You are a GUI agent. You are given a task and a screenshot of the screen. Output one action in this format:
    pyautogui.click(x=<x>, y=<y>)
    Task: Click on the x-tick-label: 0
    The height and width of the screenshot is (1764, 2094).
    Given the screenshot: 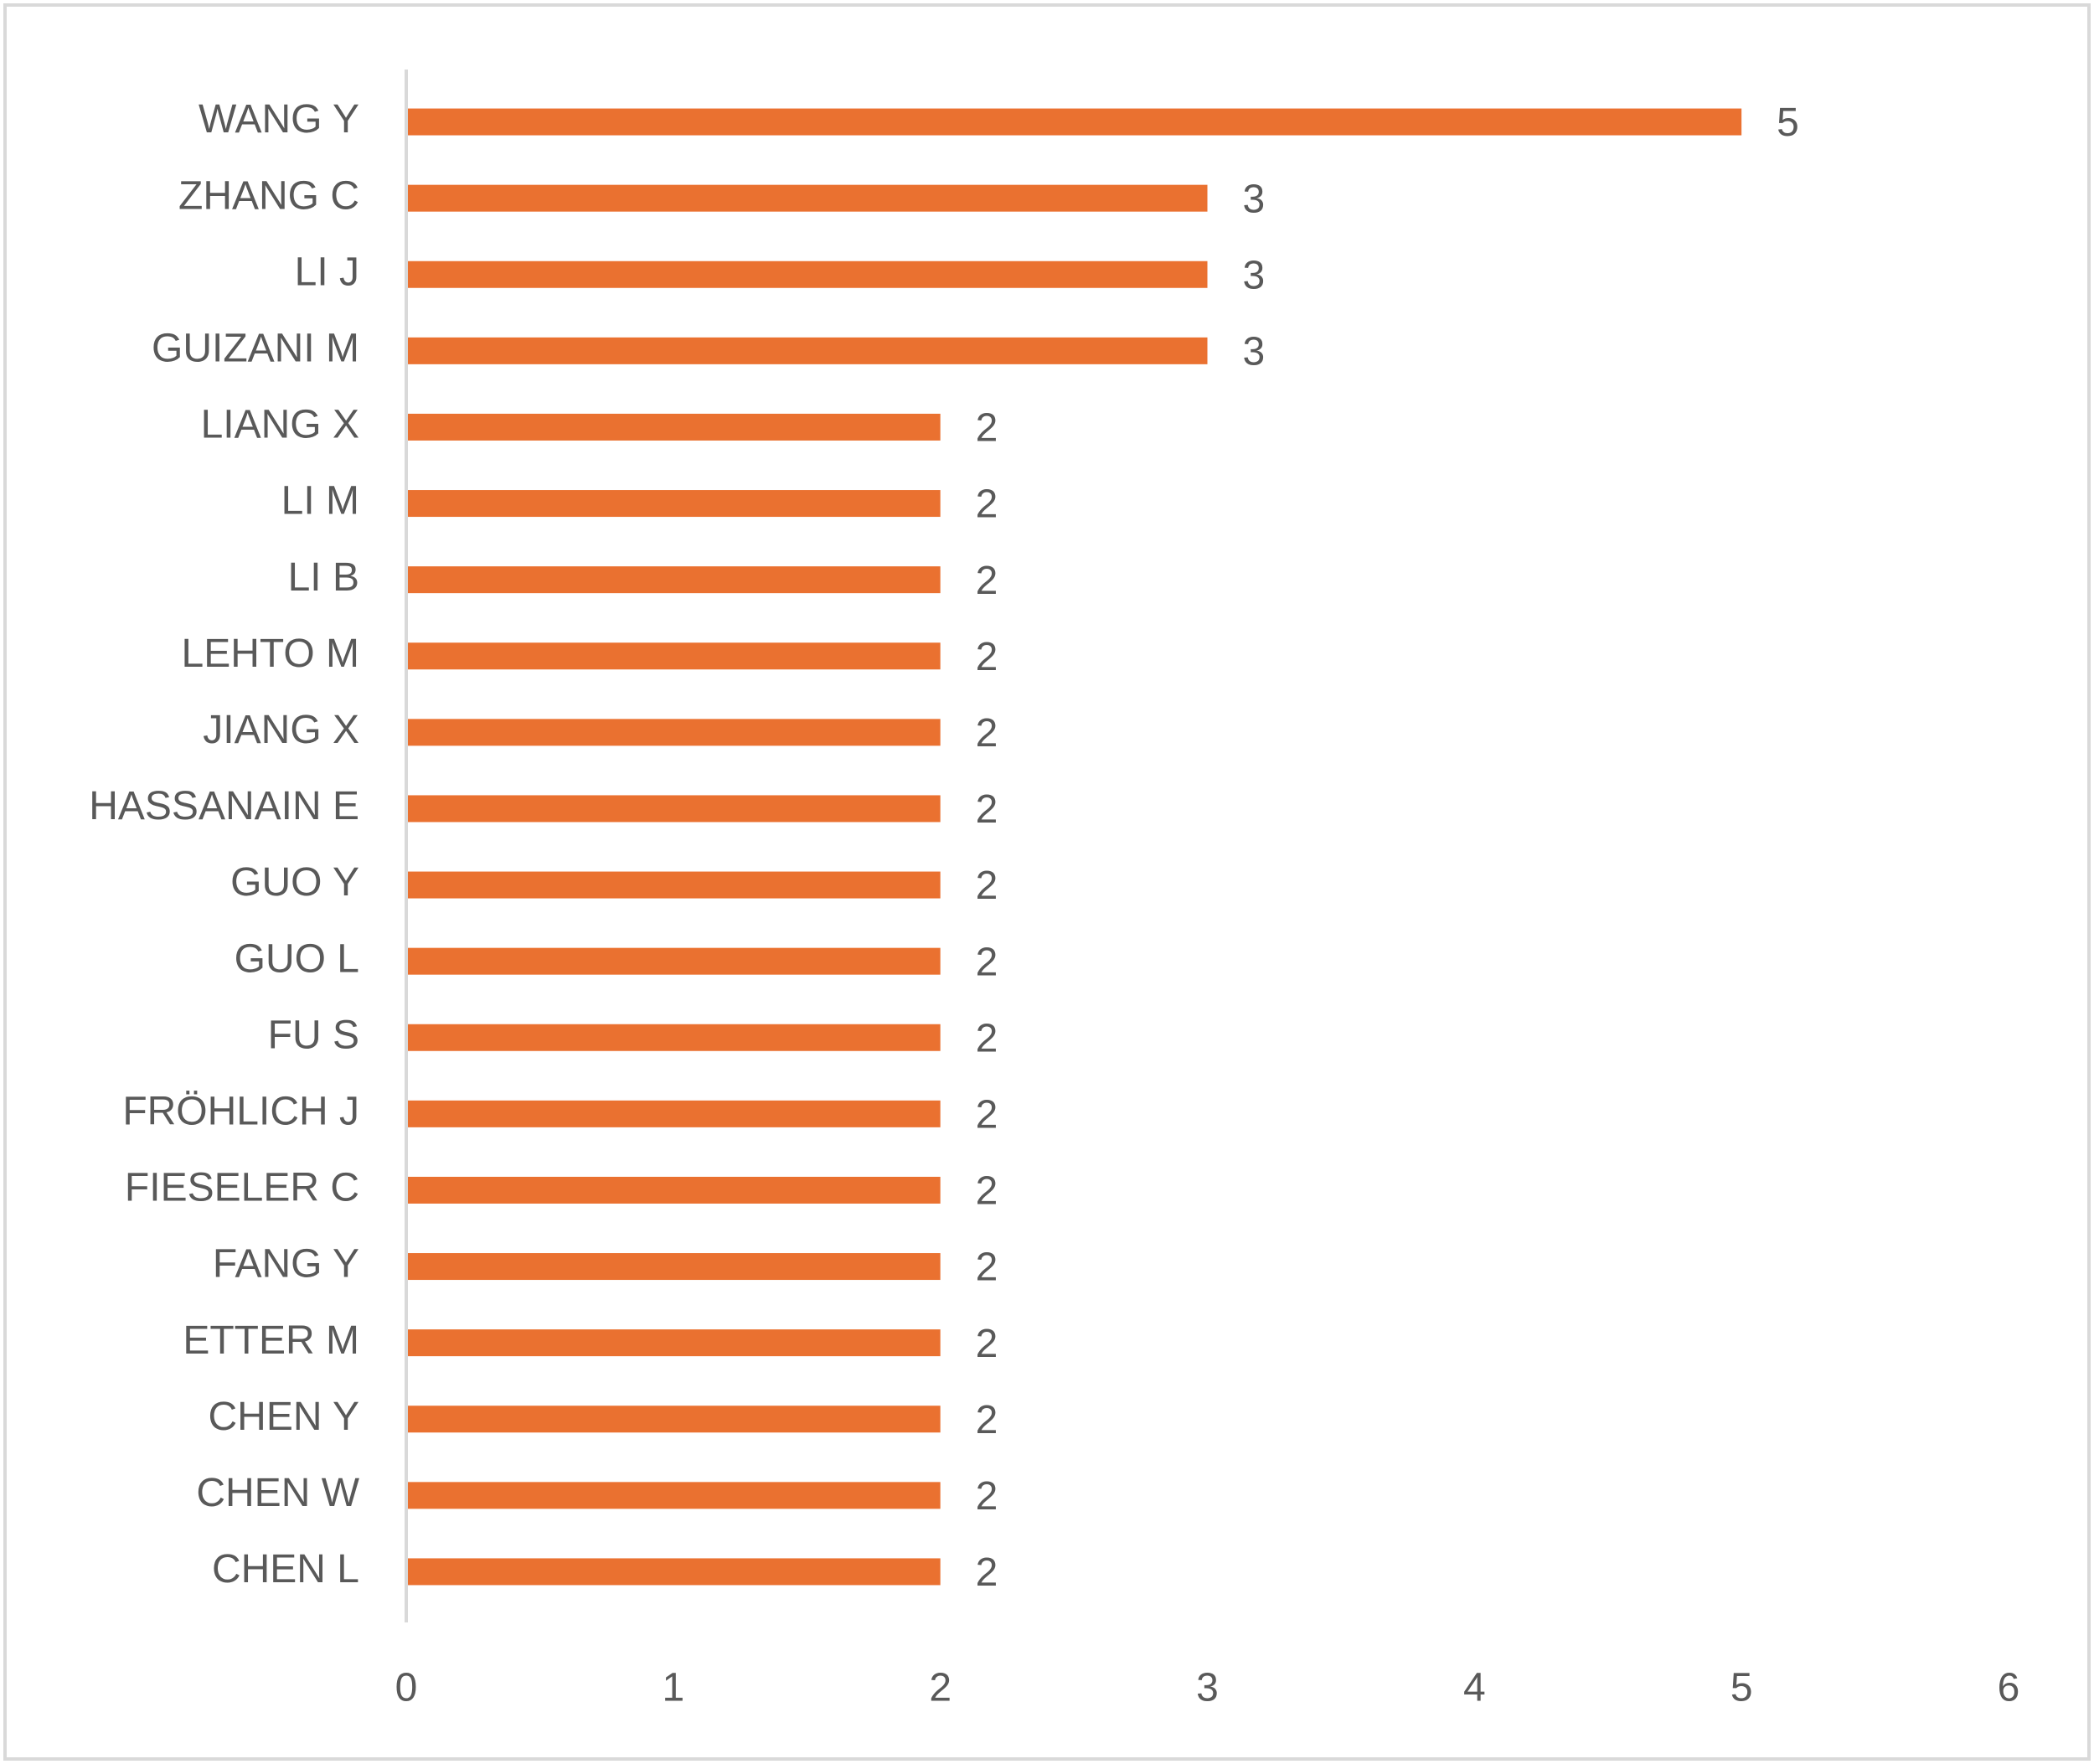 What is the action you would take?
    pyautogui.click(x=406, y=1688)
    